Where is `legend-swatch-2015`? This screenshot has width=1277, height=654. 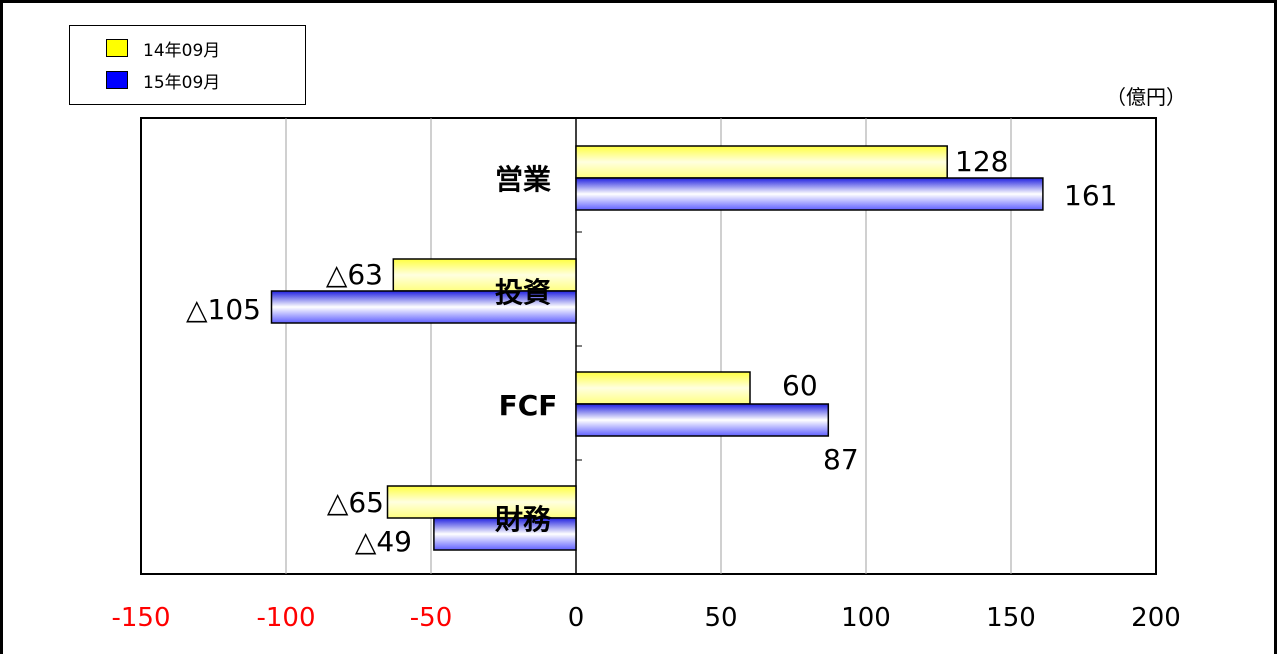
legend-swatch-2015 is located at coordinates (117, 80).